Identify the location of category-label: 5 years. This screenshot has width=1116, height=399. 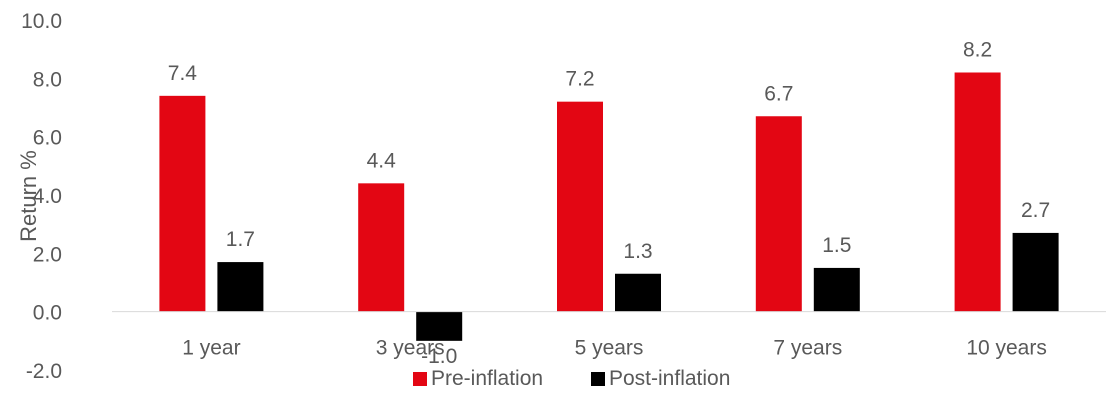
(609, 348).